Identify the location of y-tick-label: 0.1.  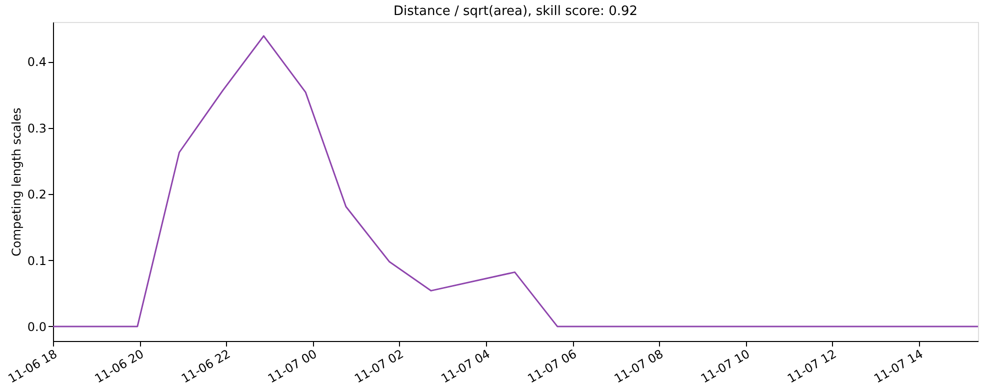
(36, 261).